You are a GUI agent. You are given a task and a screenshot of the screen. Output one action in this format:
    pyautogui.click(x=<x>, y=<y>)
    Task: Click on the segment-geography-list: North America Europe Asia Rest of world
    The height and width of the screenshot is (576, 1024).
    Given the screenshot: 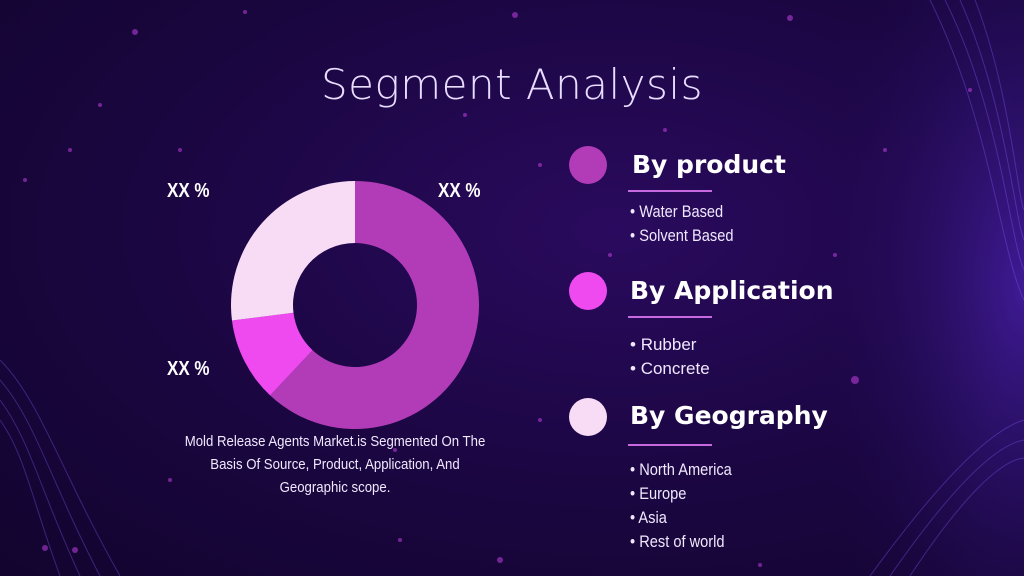 What is the action you would take?
    pyautogui.click(x=689, y=506)
    